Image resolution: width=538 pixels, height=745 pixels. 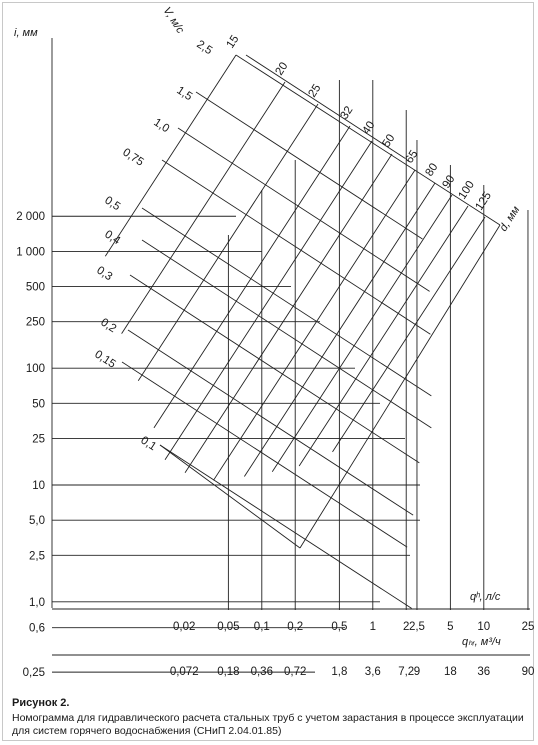 What do you see at coordinates (204, 47) in the screenshot?
I see `velocity-label: 2,5` at bounding box center [204, 47].